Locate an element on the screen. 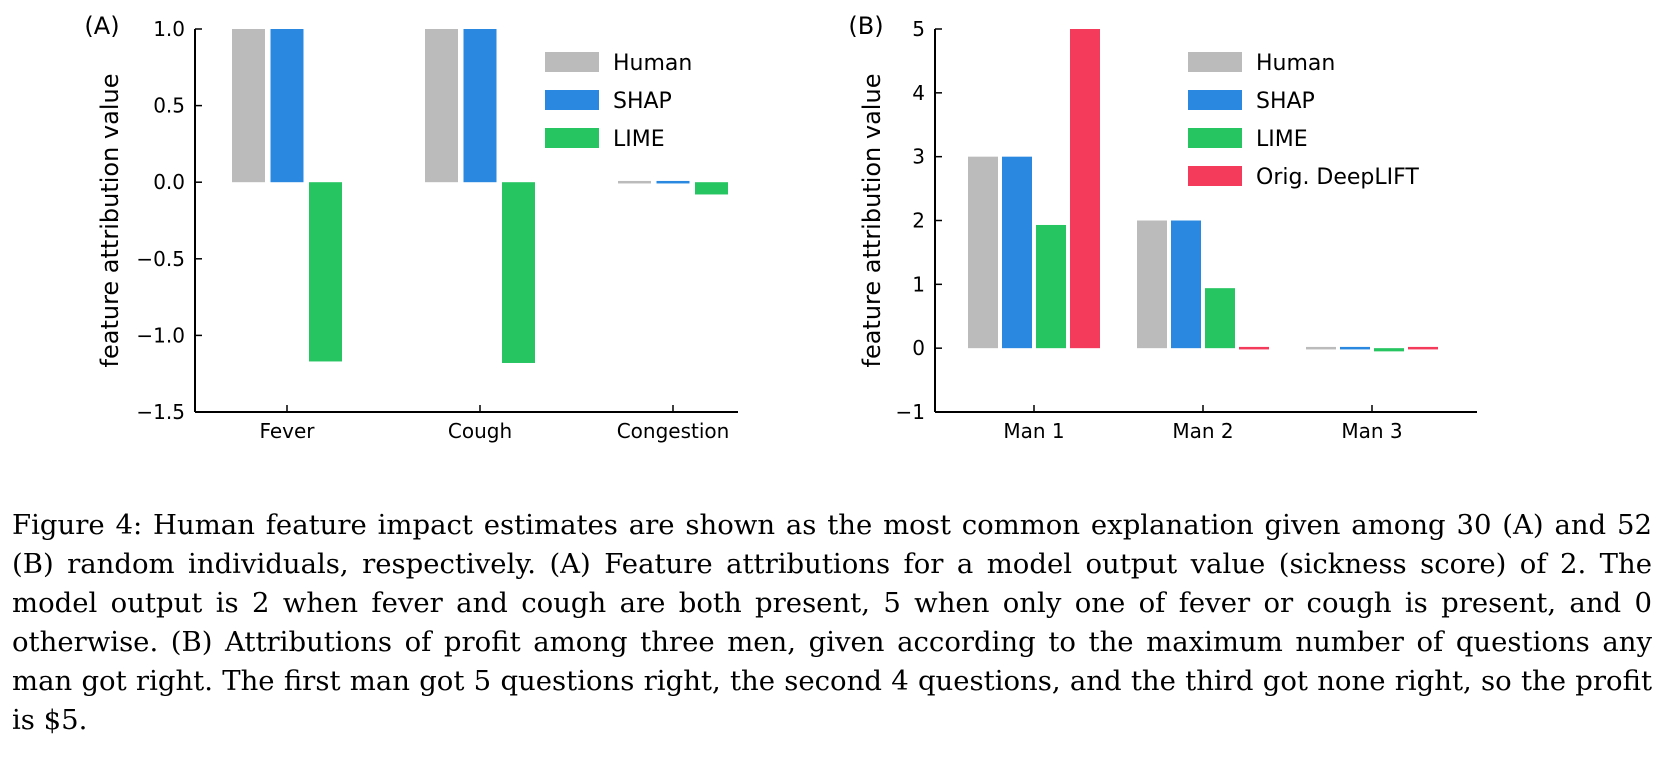  y-tick-label: −0.5 is located at coordinates (160, 259).